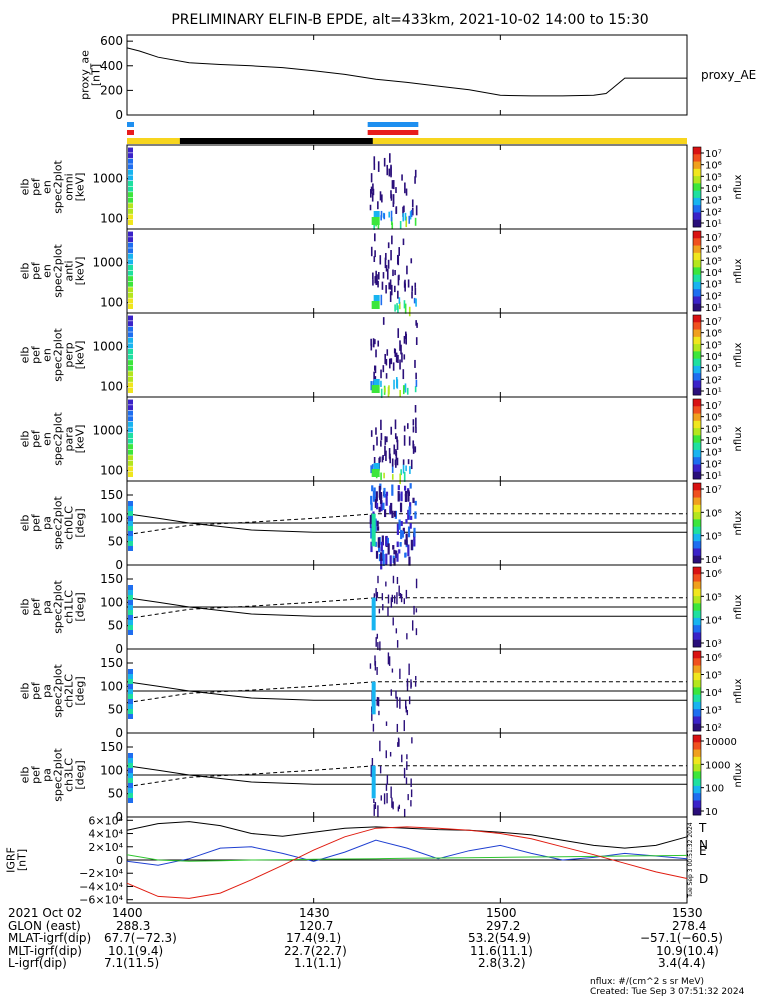  I want to click on table-cell: 2.8(3.2), so click(502, 963).